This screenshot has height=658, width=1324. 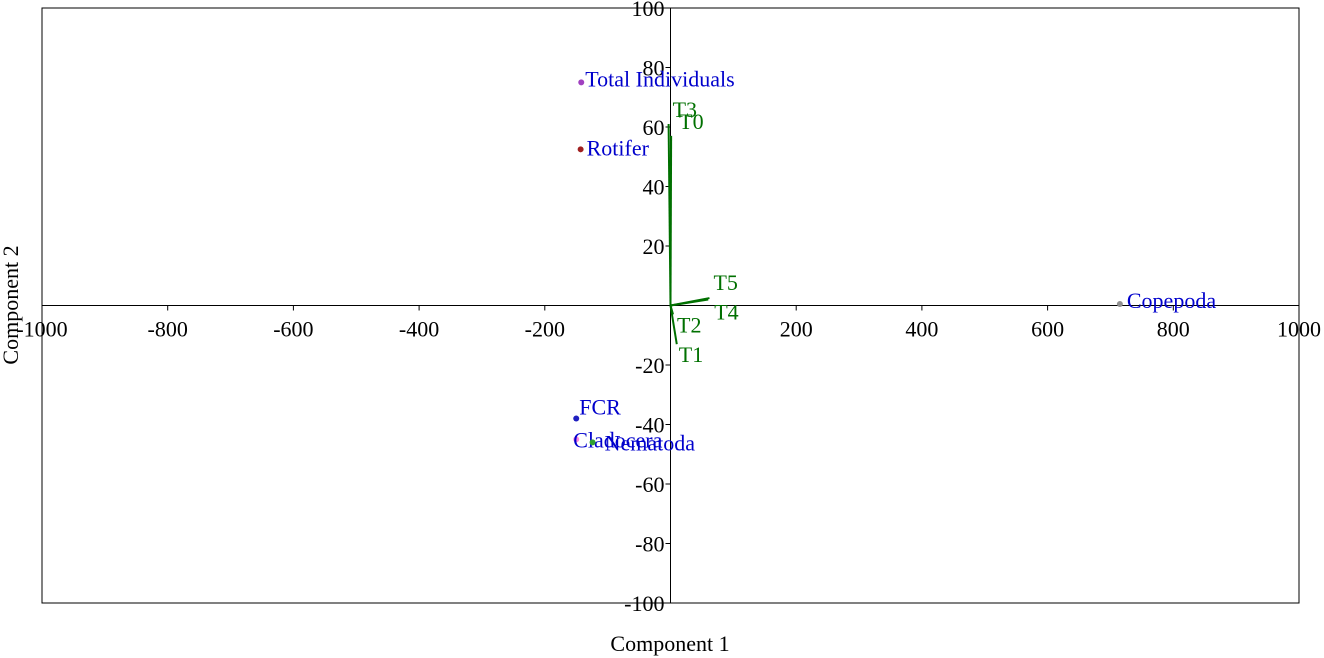 I want to click on point-copepoda, so click(x=1119, y=304).